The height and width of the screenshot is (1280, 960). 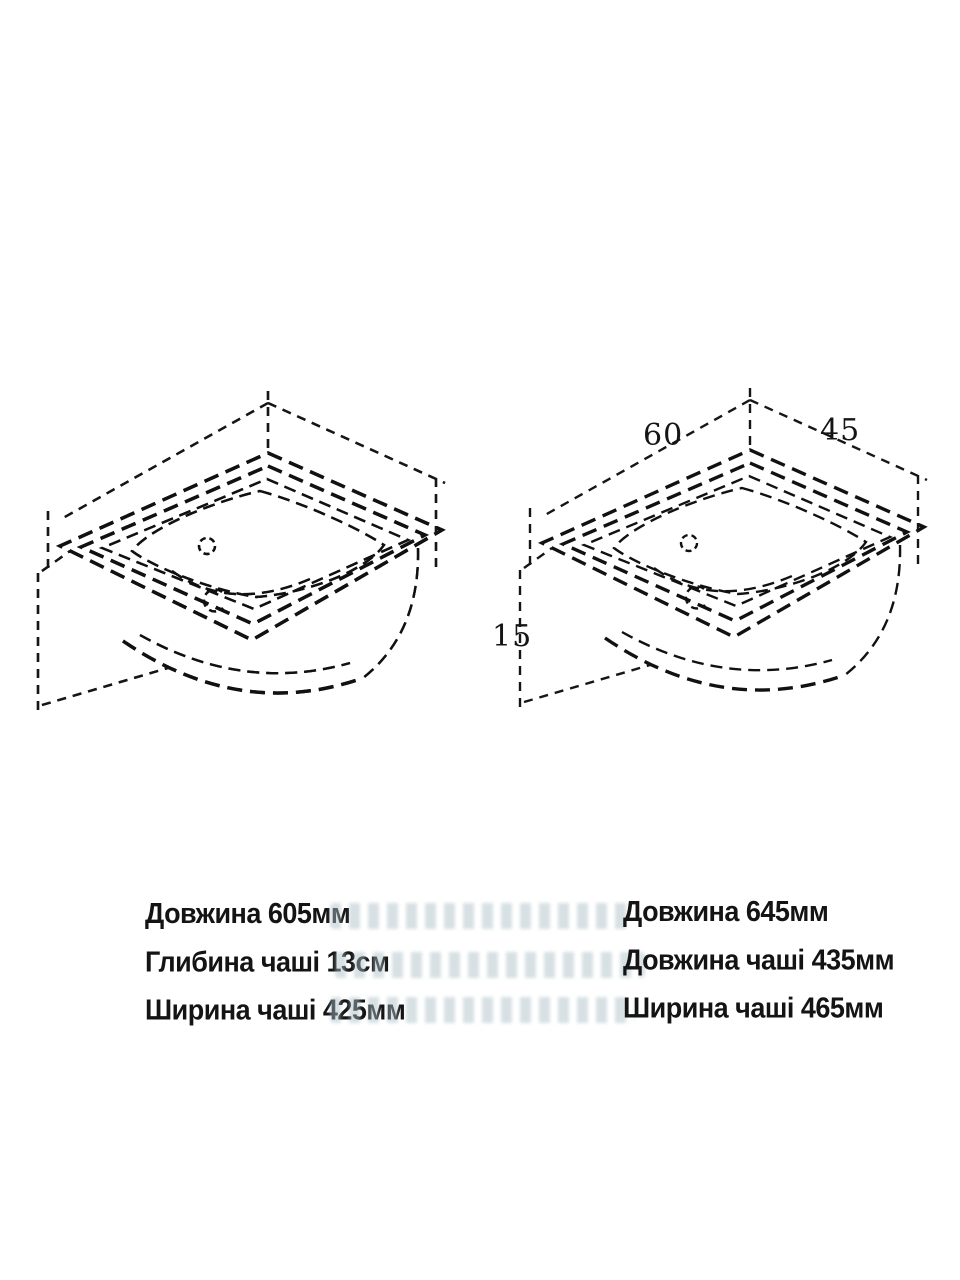 I want to click on spec-right-line-2: Довжина чаші 435мм, so click(x=759, y=960).